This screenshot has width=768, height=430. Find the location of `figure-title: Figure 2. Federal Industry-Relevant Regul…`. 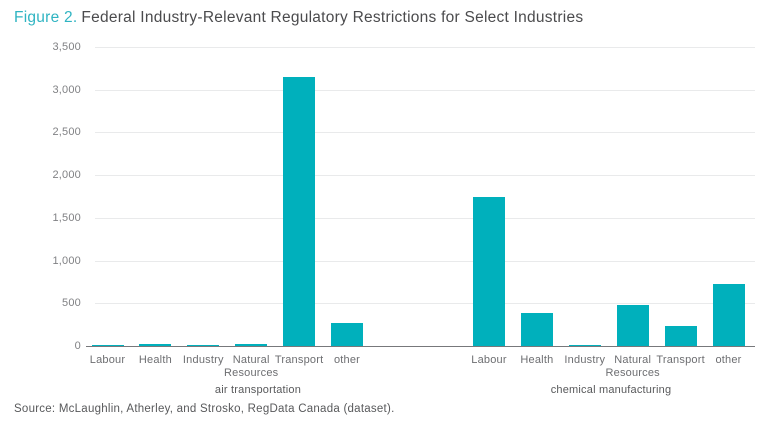

figure-title: Figure 2. Federal Industry-Relevant Regul… is located at coordinates (298, 18).